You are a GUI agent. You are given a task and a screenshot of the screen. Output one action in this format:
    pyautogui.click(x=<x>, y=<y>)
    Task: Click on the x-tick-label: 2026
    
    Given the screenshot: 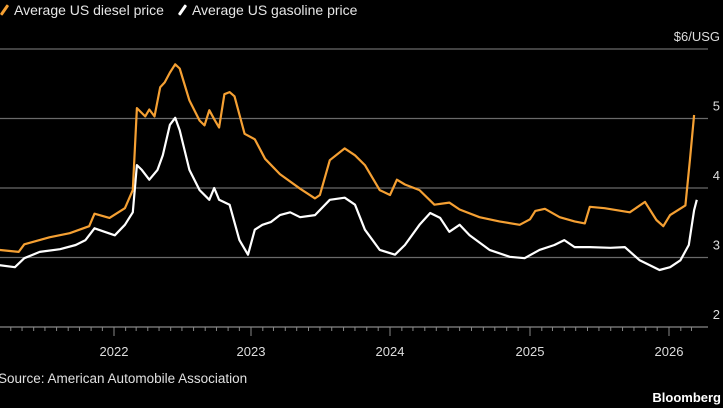 What is the action you would take?
    pyautogui.click(x=669, y=351)
    